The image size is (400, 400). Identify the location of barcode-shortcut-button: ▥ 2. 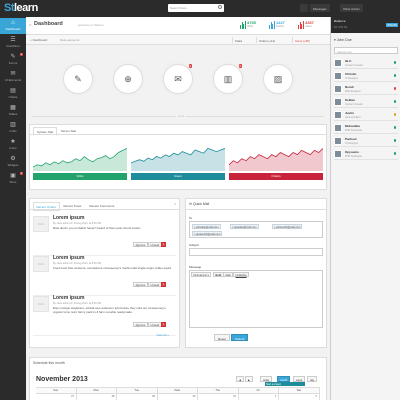
(228, 79).